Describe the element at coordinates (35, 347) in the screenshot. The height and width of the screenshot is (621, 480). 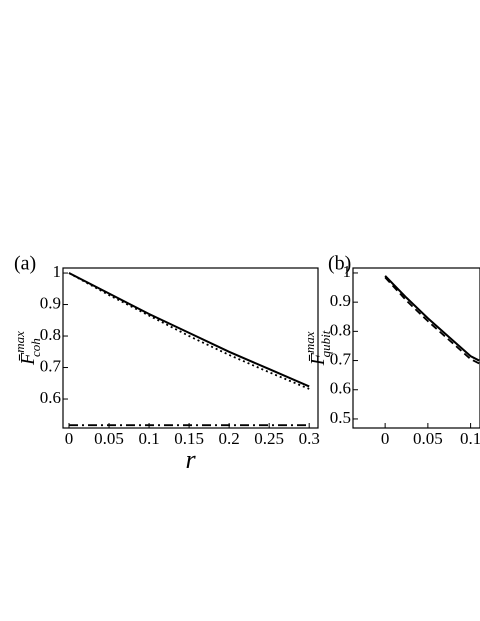
I see `y-label-sub: coh` at that location.